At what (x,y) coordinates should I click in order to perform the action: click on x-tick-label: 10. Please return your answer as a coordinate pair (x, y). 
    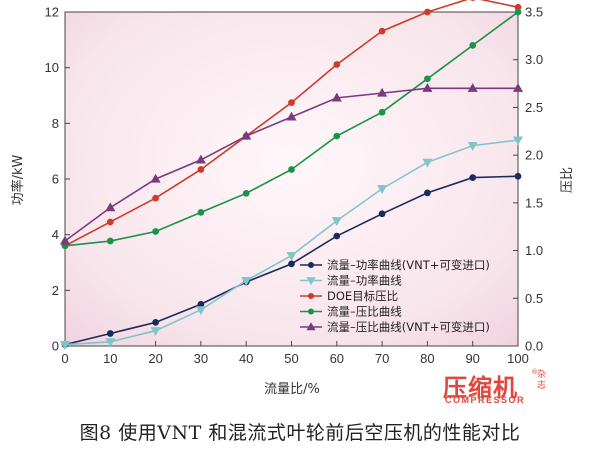
    Looking at the image, I should click on (110, 358).